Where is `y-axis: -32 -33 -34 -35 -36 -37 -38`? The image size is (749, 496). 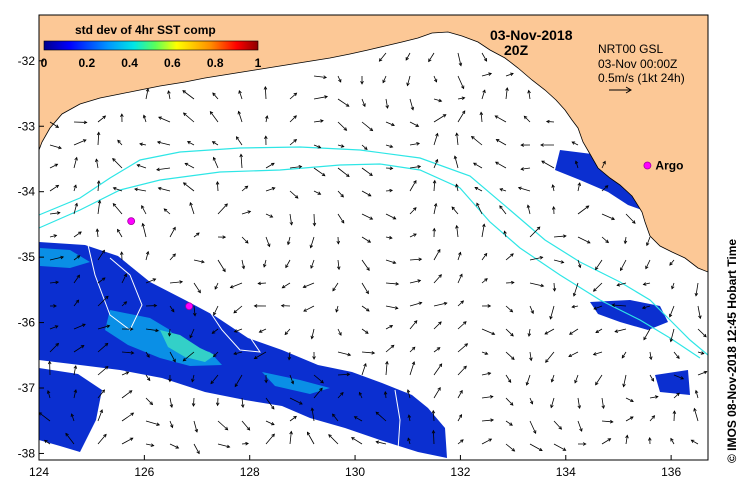
y-axis: -32 -33 -34 -35 -36 -37 -38 is located at coordinates (31, 257).